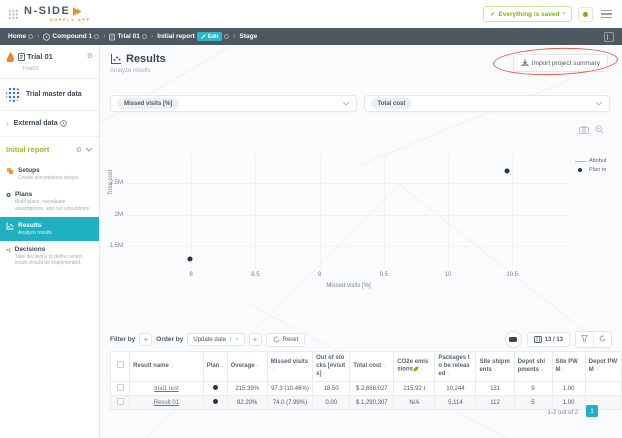 The height and width of the screenshot is (438, 622). Describe the element at coordinates (128, 37) in the screenshot. I see `breadcrumb-item-trial-01: Trial 01` at that location.